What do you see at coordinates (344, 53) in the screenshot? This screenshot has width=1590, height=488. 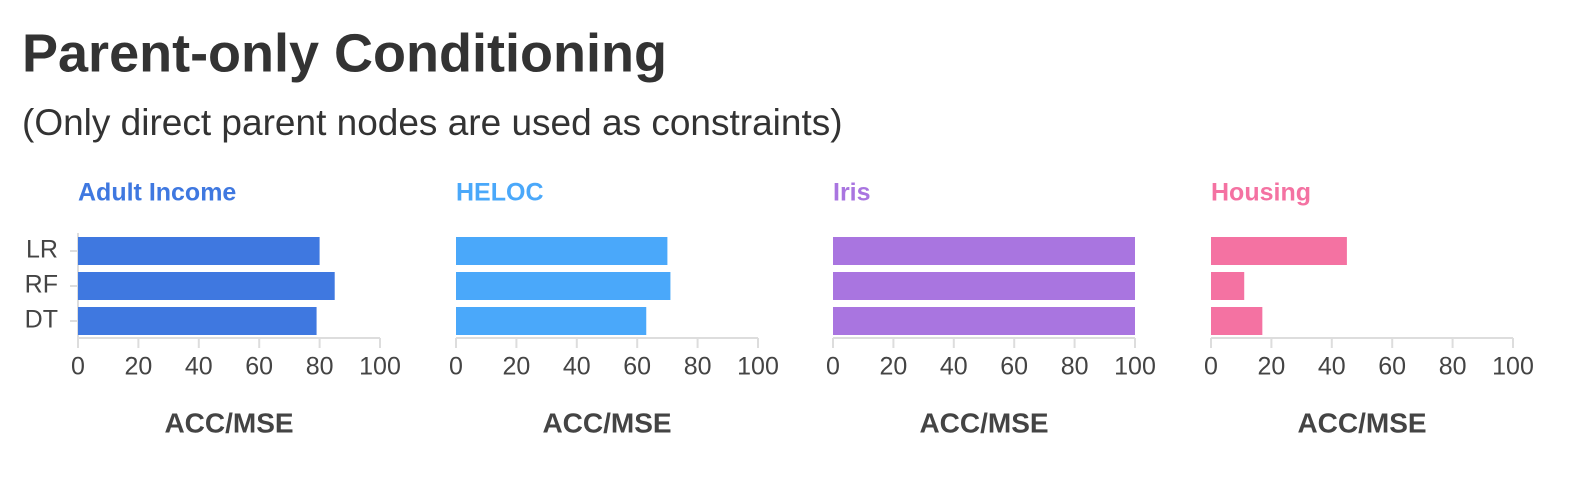 I see `page-title: Parent-only Conditioning` at bounding box center [344, 53].